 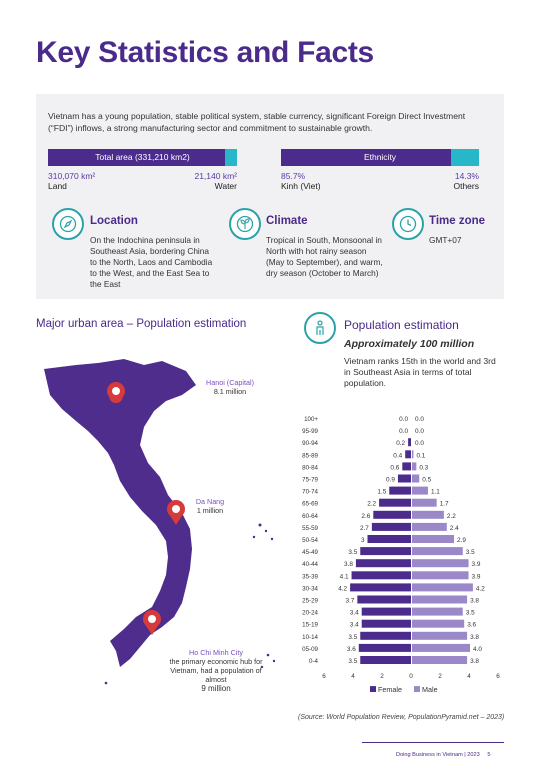 I want to click on others-stat: 14.3% Others, so click(x=443, y=181).